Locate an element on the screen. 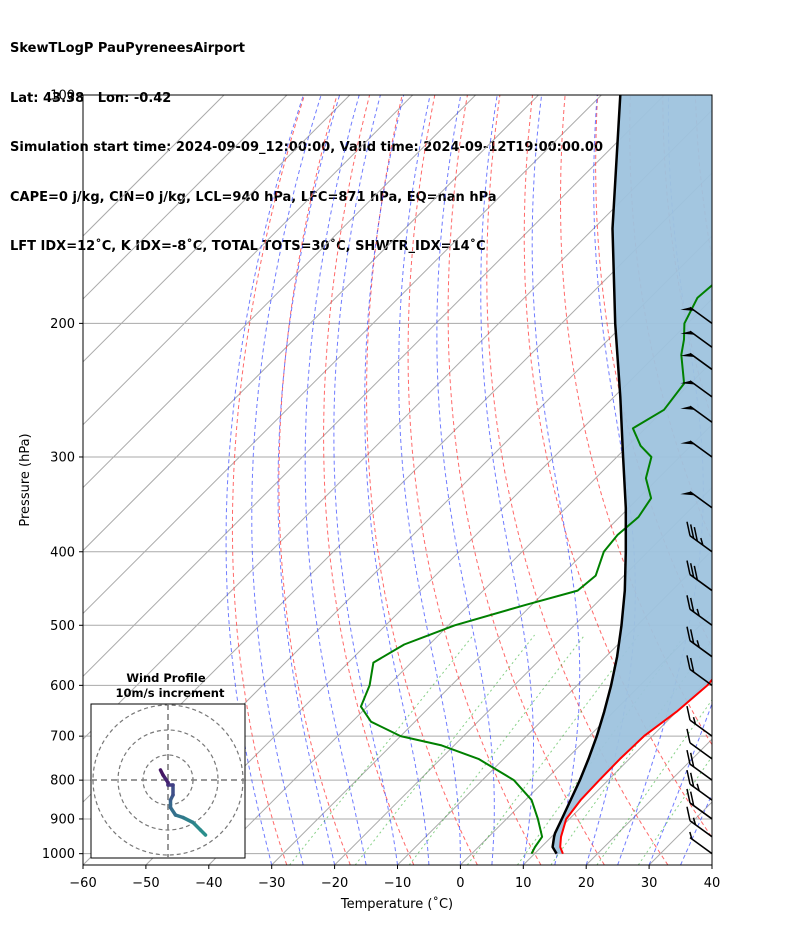  y-tick-label: 600 is located at coordinates (62, 686).